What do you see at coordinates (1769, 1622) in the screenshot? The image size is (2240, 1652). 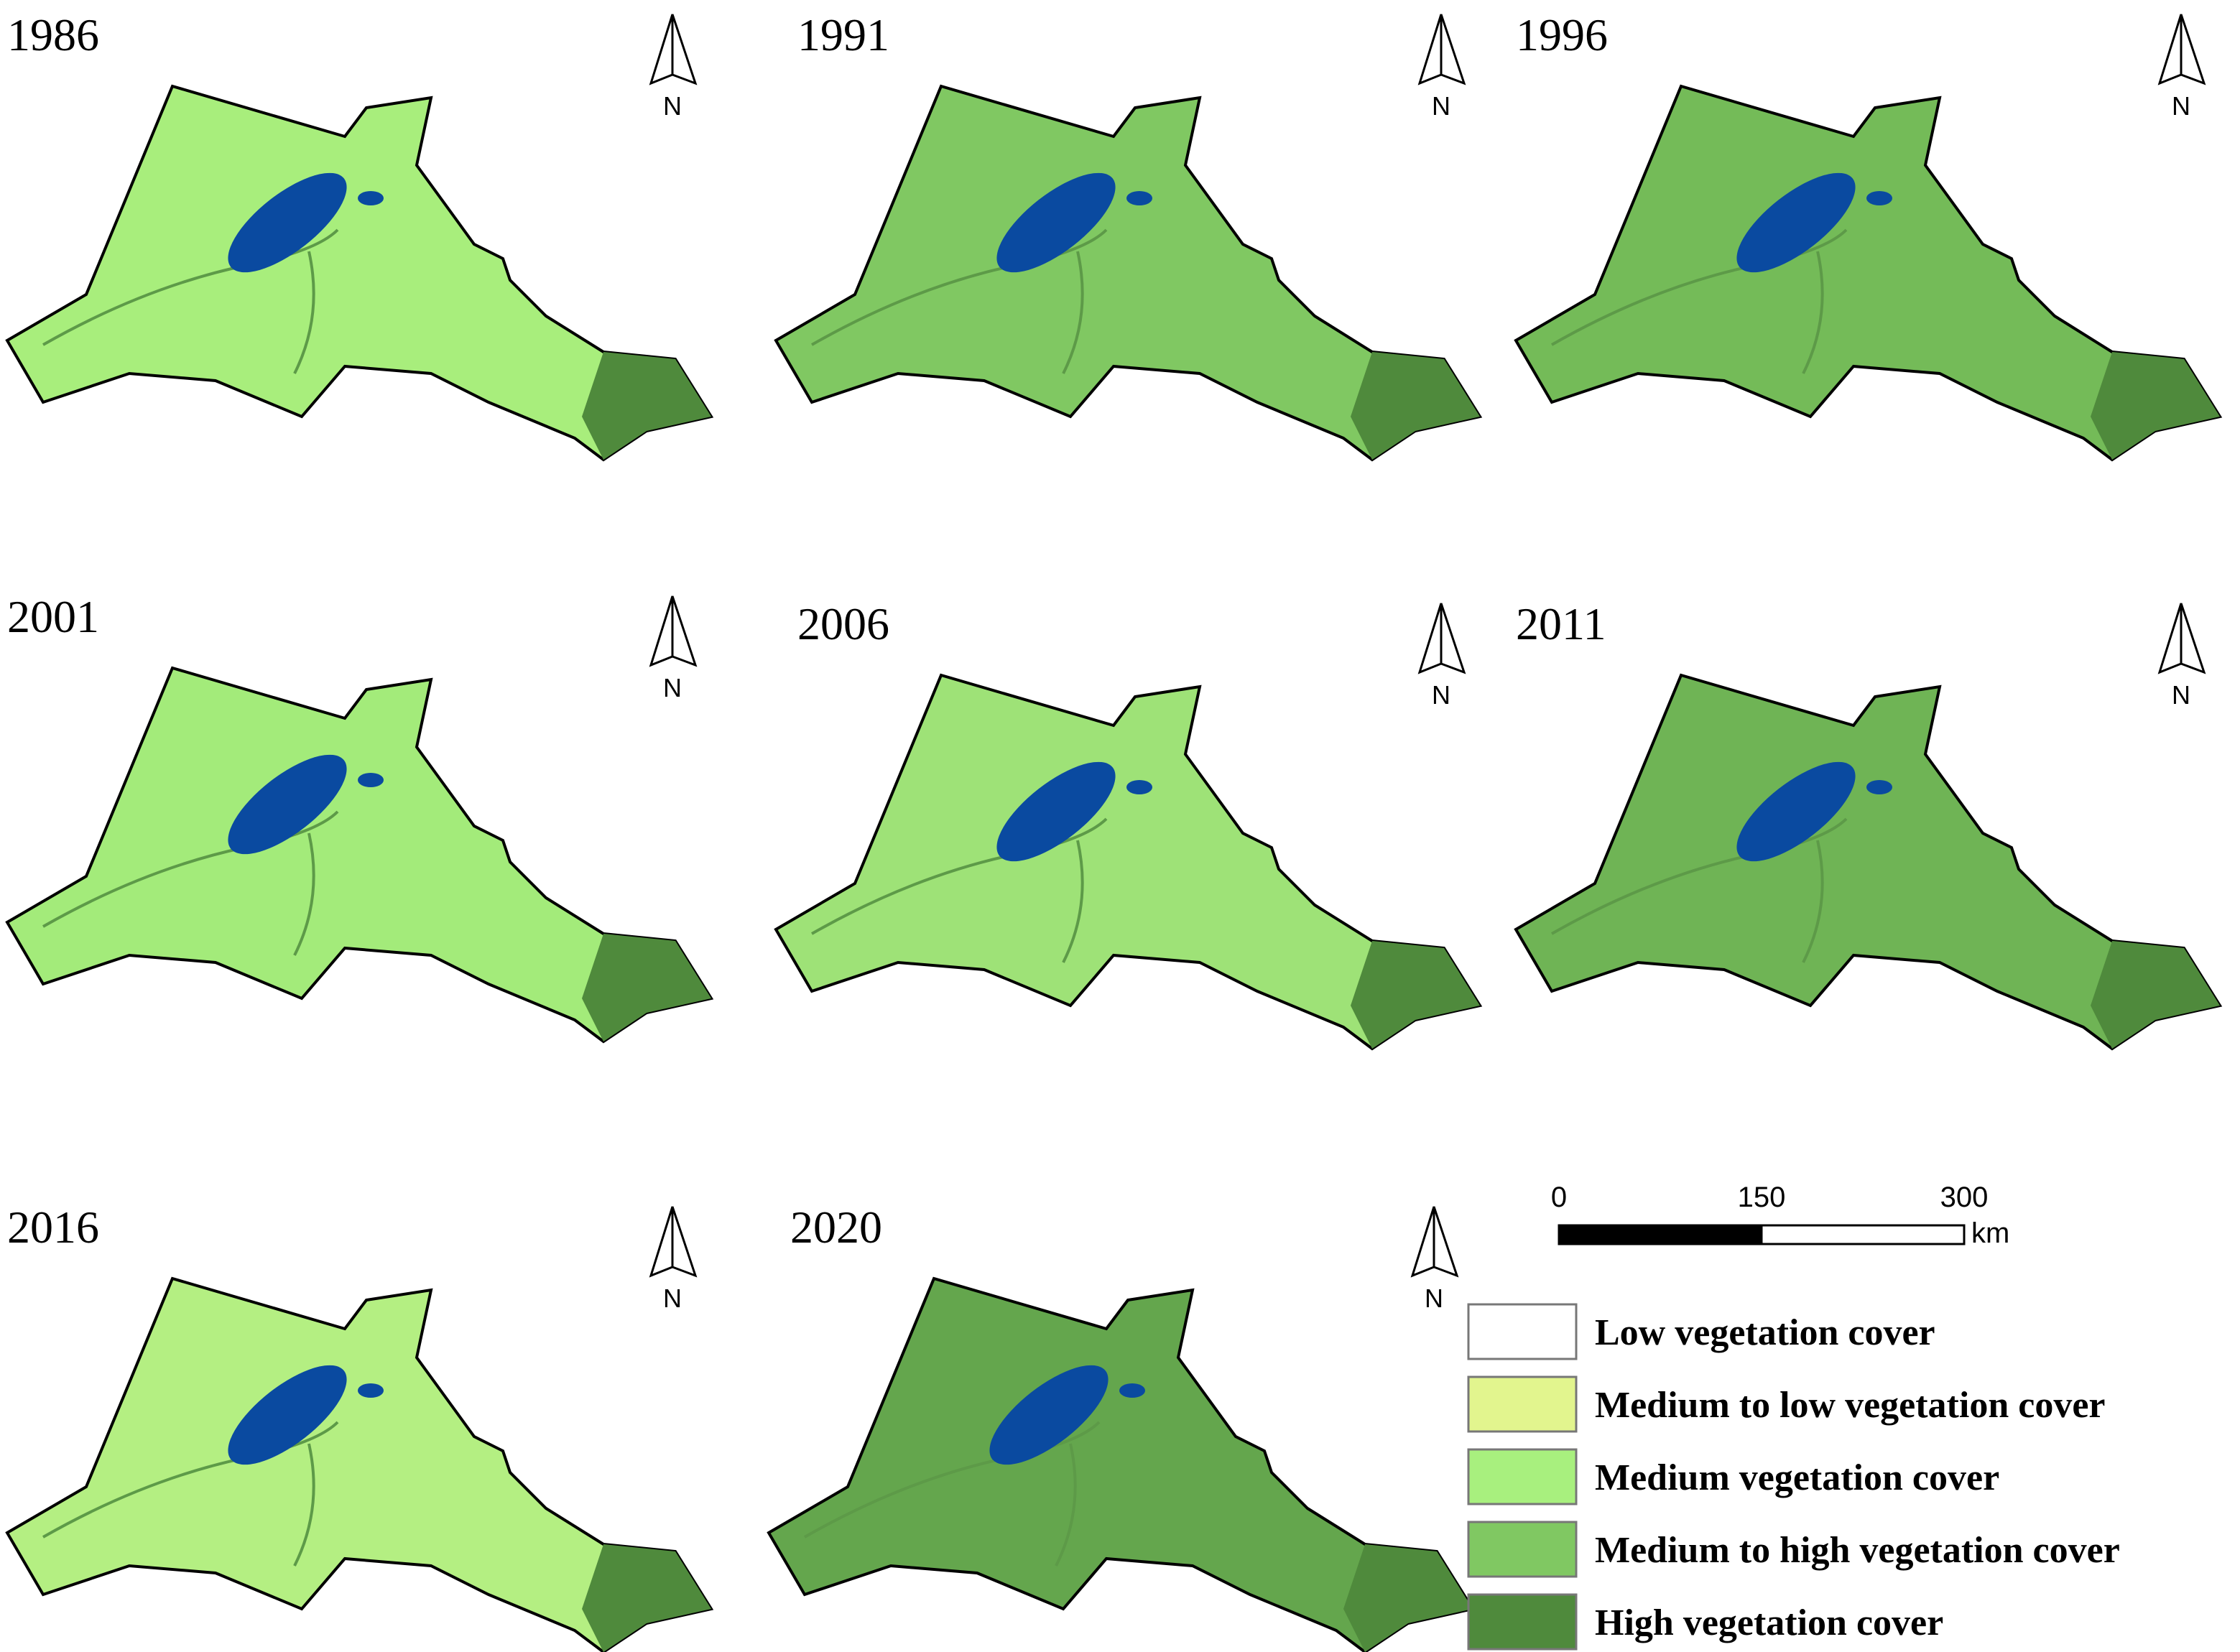 I see `legend-label: High vegetation cover` at bounding box center [1769, 1622].